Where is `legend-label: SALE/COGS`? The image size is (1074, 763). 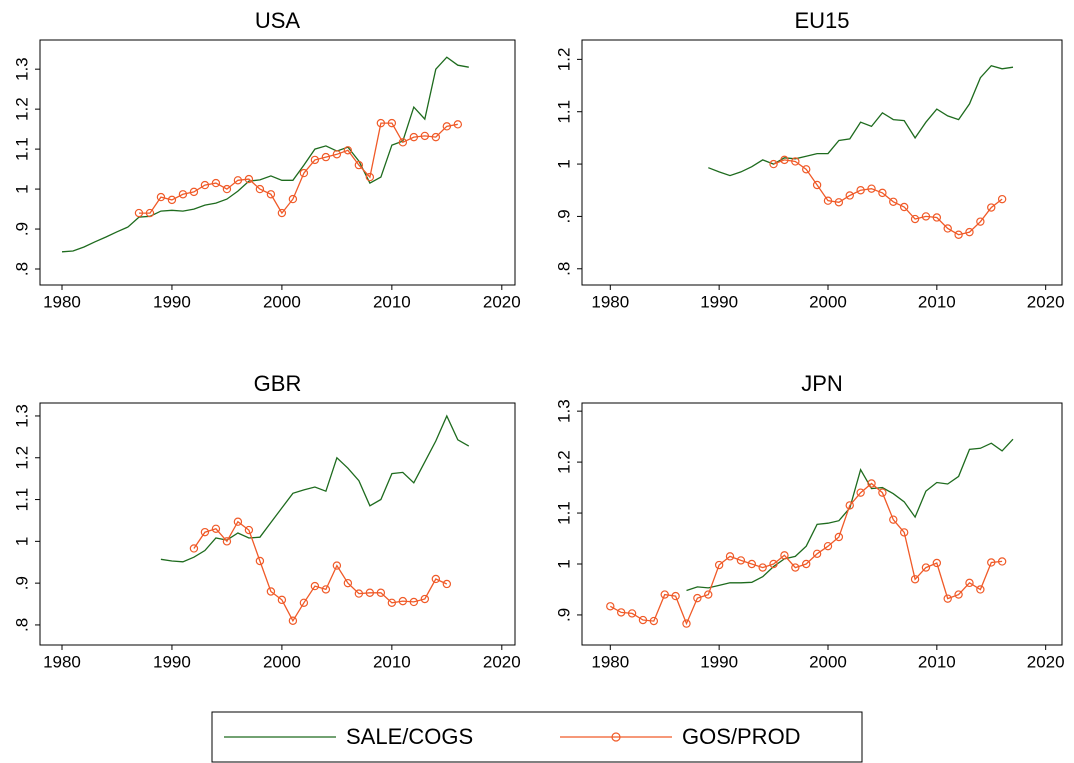
legend-label: SALE/COGS is located at coordinates (409, 736).